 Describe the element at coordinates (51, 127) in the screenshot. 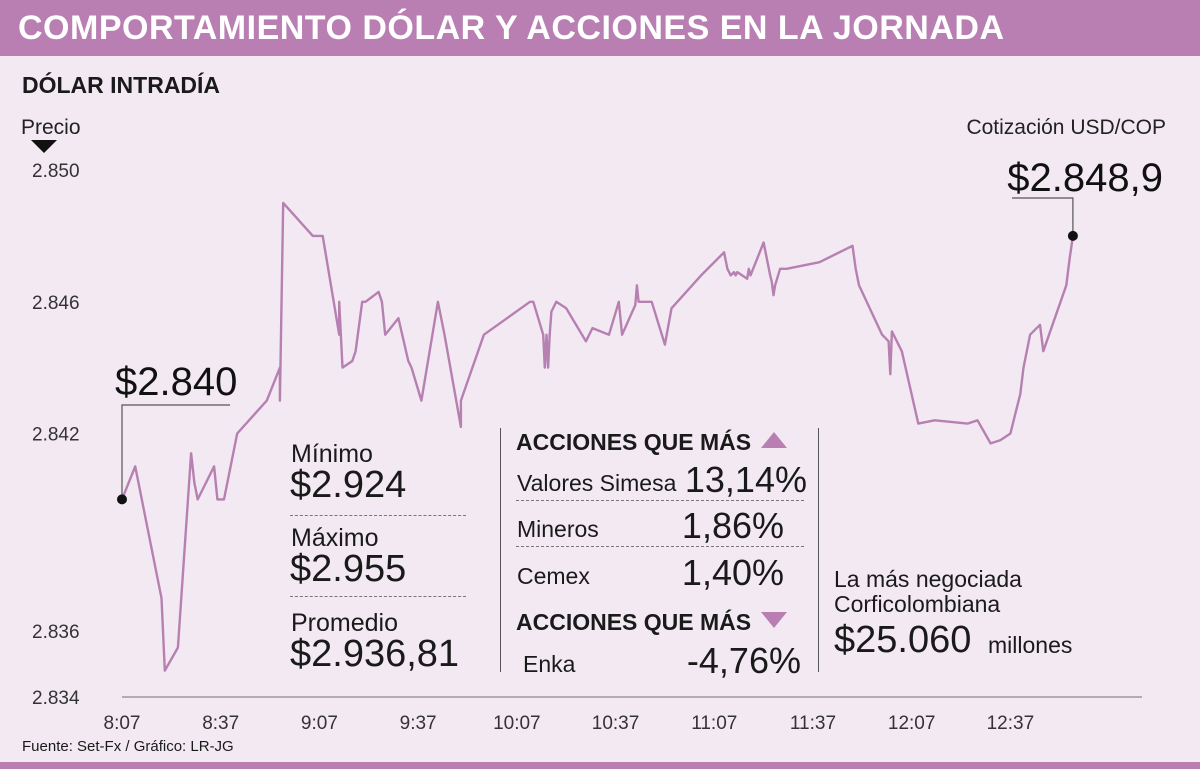

I see `y-axis-label: Precio` at that location.